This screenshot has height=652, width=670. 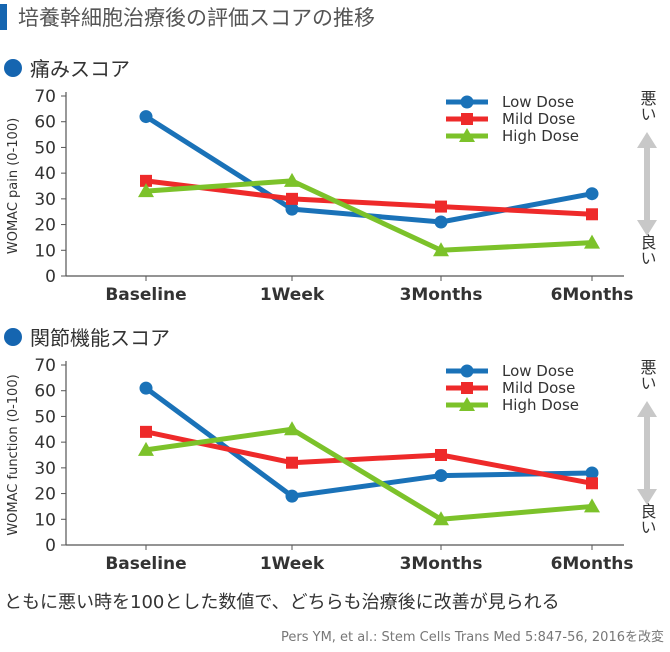 What do you see at coordinates (80, 69) in the screenshot?
I see `section-title-pain: 痛みスコア` at bounding box center [80, 69].